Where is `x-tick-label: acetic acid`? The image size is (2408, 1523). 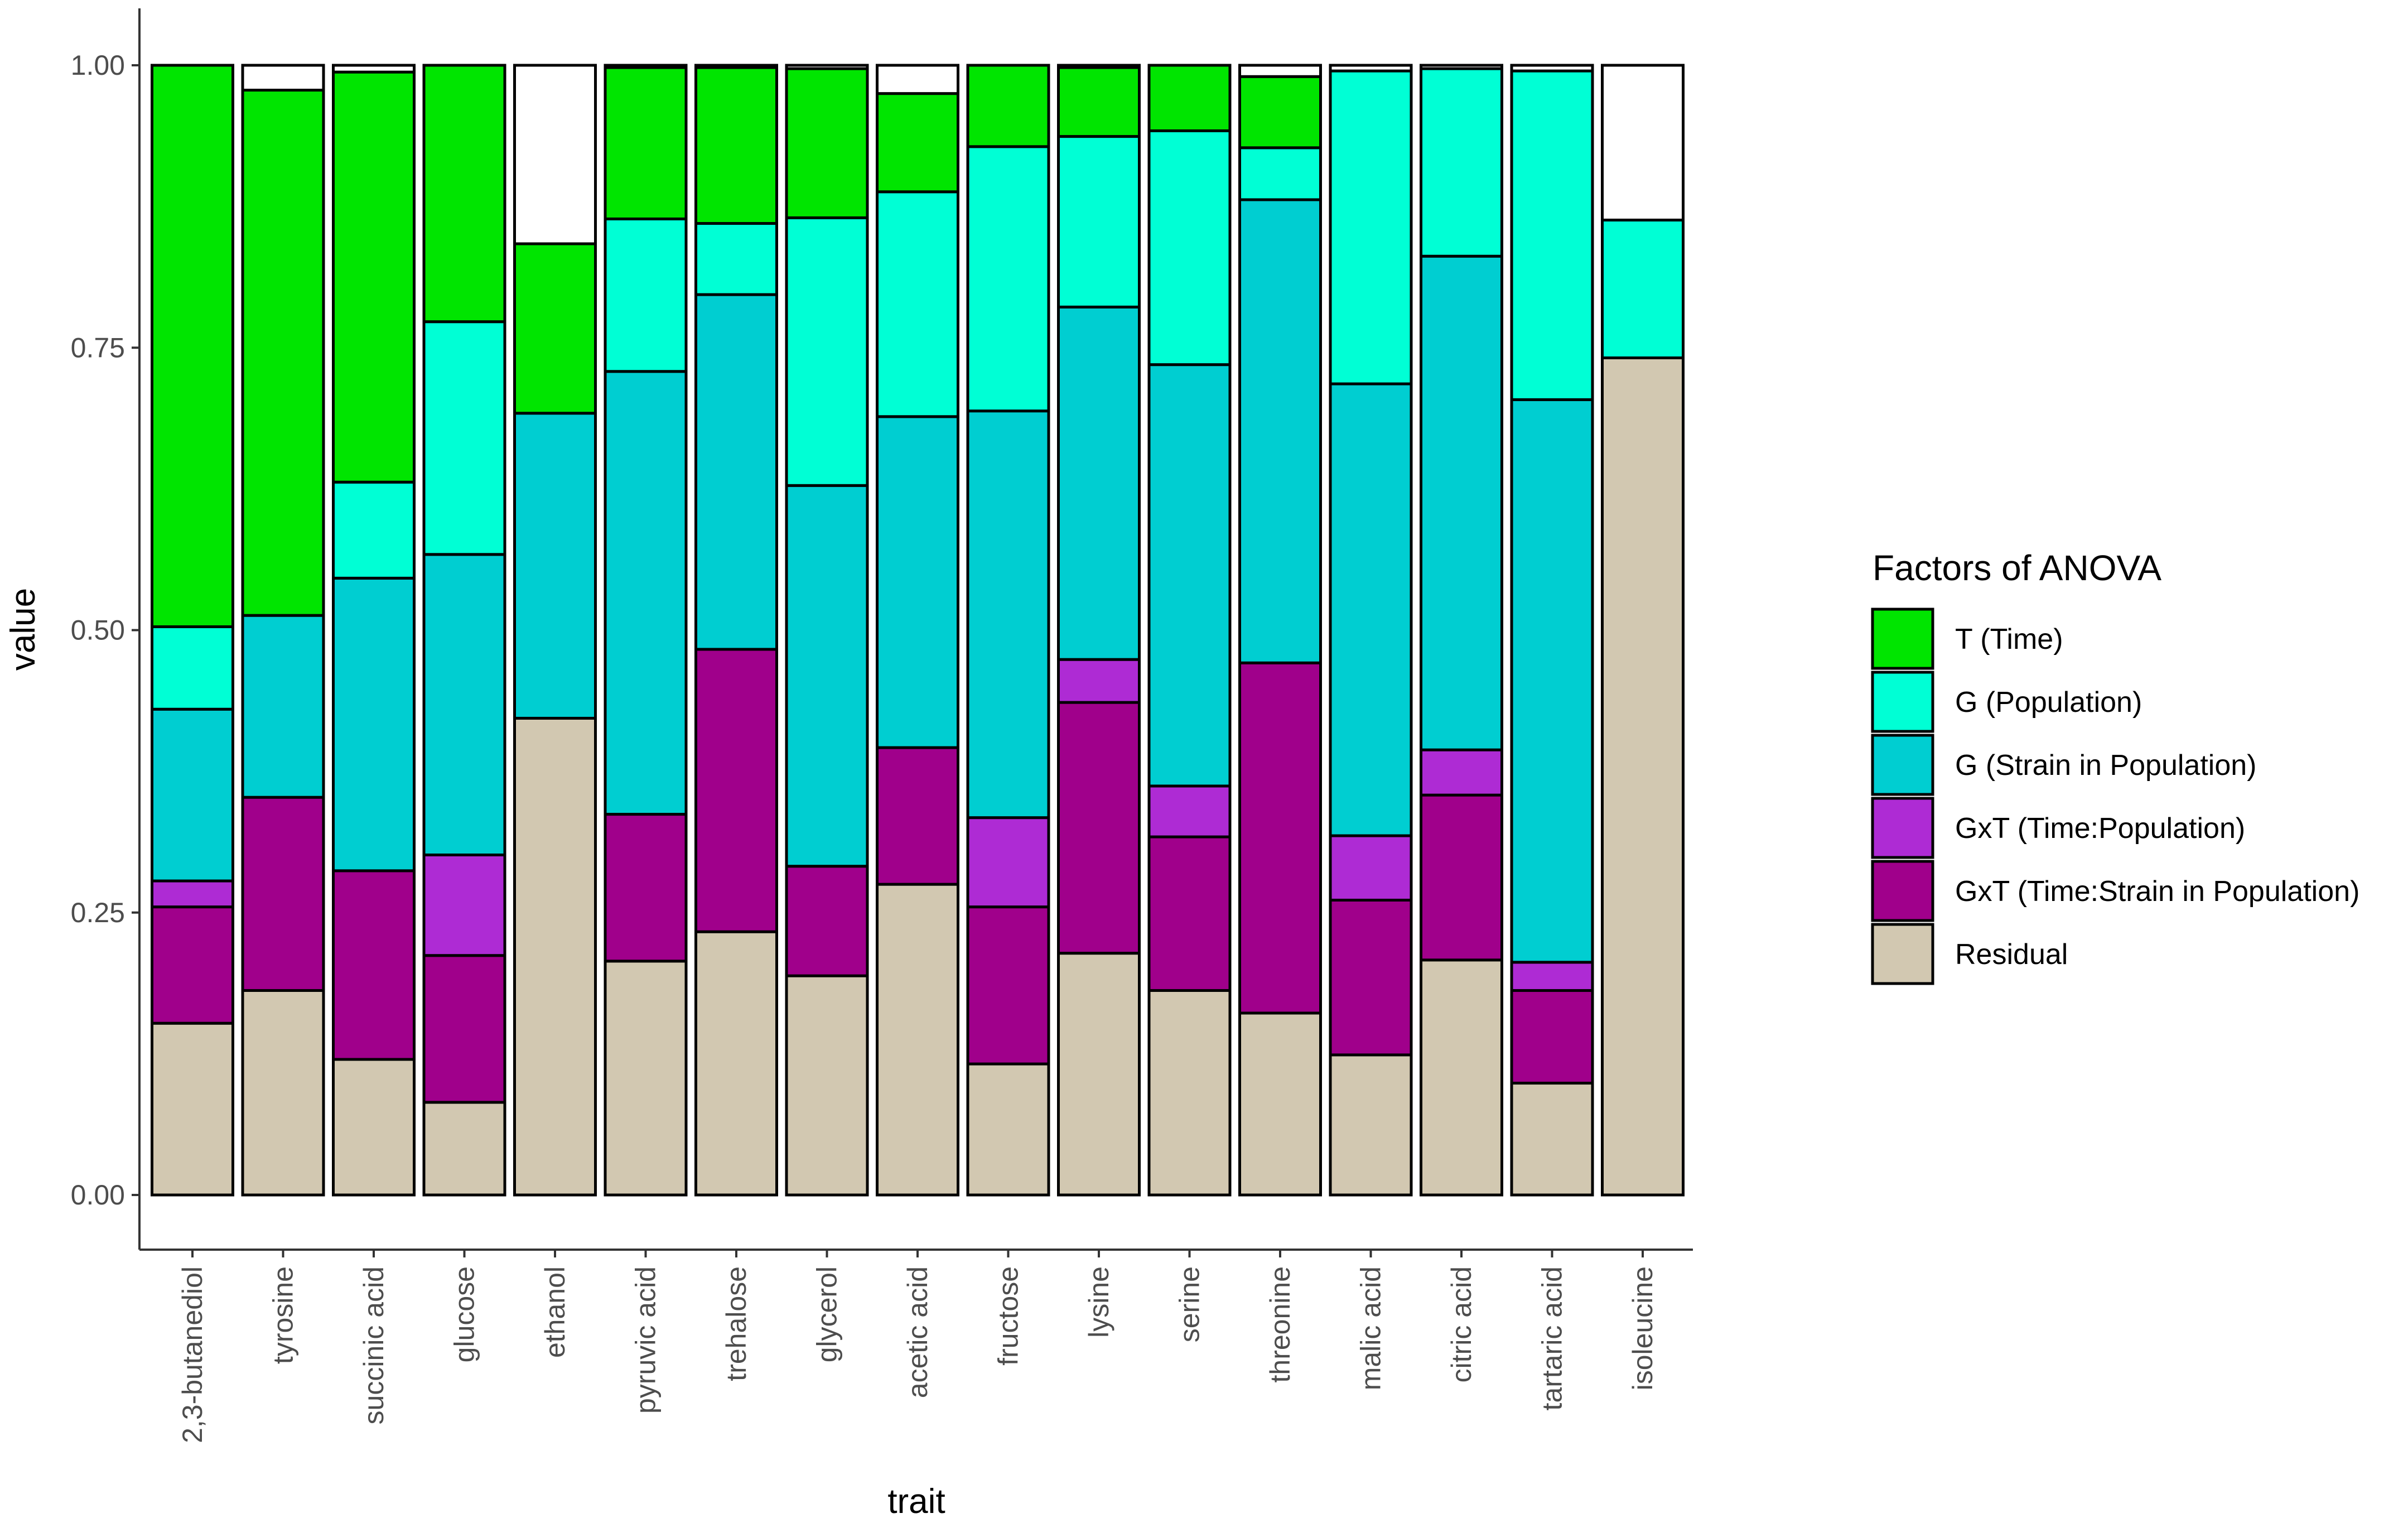 x-tick-label: acetic acid is located at coordinates (917, 1332).